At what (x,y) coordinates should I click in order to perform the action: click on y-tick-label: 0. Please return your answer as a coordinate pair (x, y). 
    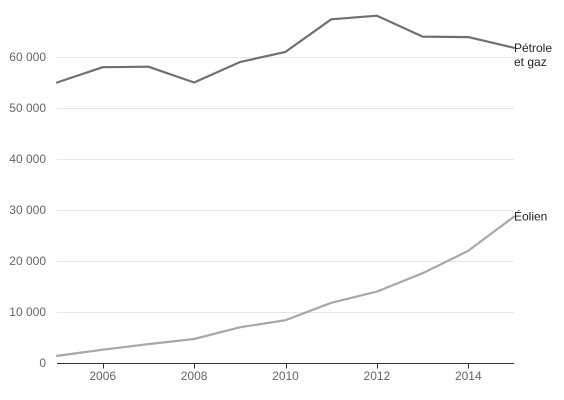
    Looking at the image, I should click on (42, 363).